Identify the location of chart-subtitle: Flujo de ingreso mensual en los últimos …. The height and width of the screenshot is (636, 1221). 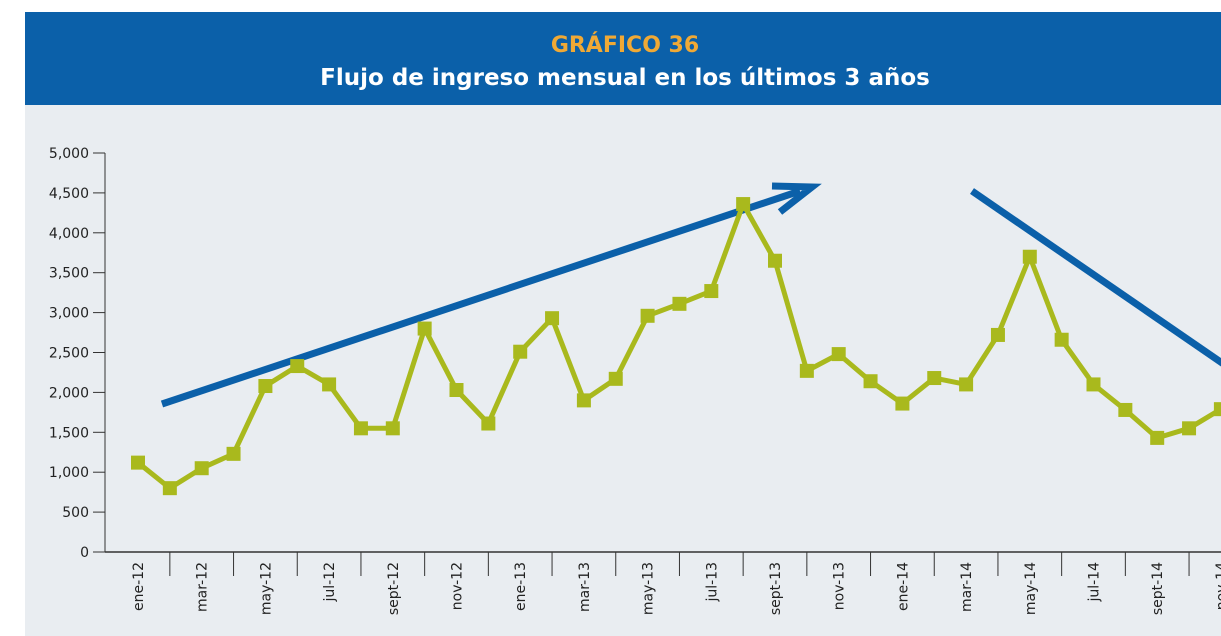
(625, 78).